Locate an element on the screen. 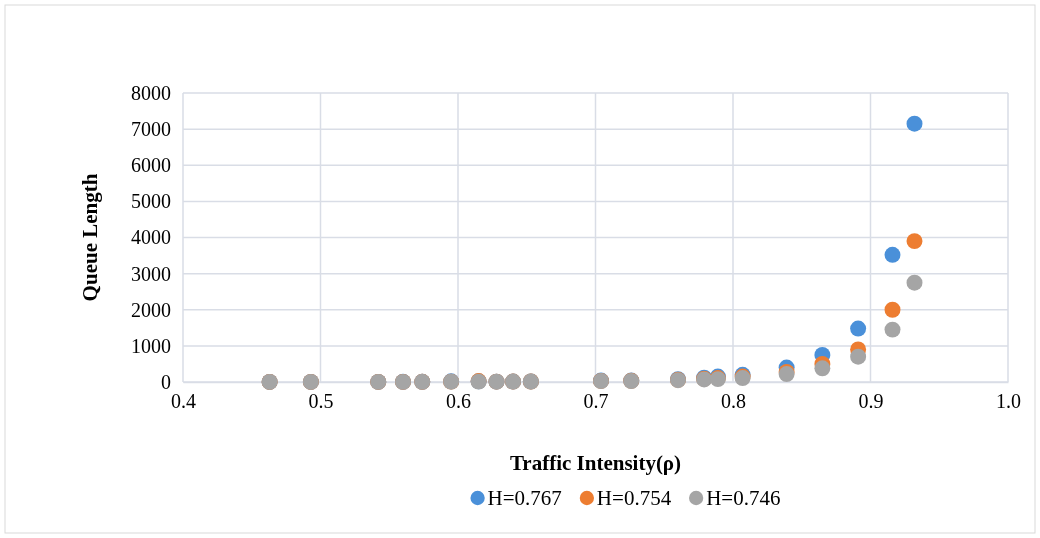 Image resolution: width=1040 pixels, height=538 pixels. y-tick-label: 1000 is located at coordinates (151, 345).